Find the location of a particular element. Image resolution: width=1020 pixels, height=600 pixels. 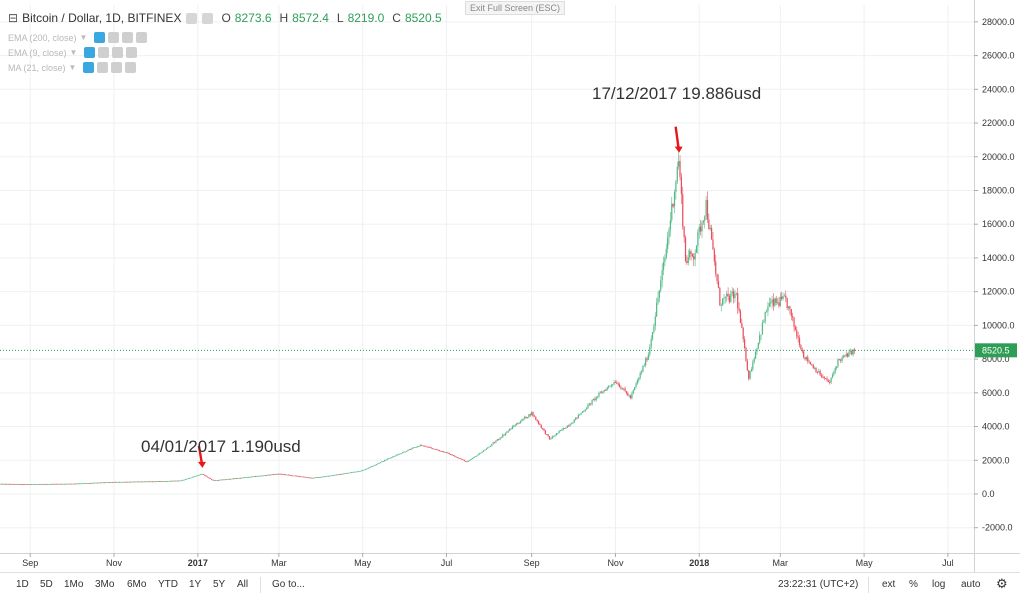

log-toggle: log is located at coordinates (939, 584).